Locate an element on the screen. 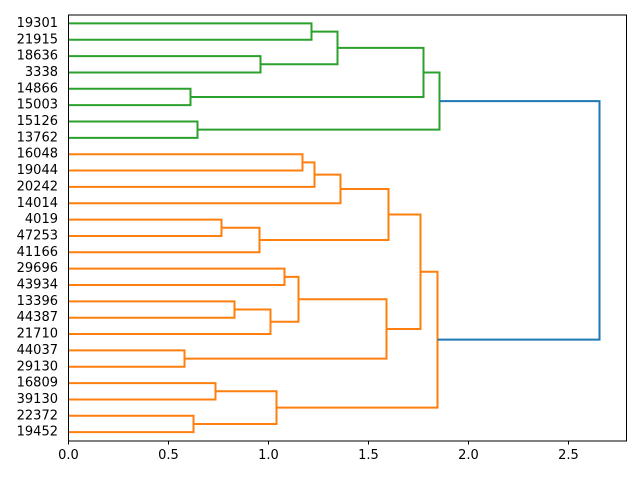  leaf-label-14866: 14866 is located at coordinates (37, 88).